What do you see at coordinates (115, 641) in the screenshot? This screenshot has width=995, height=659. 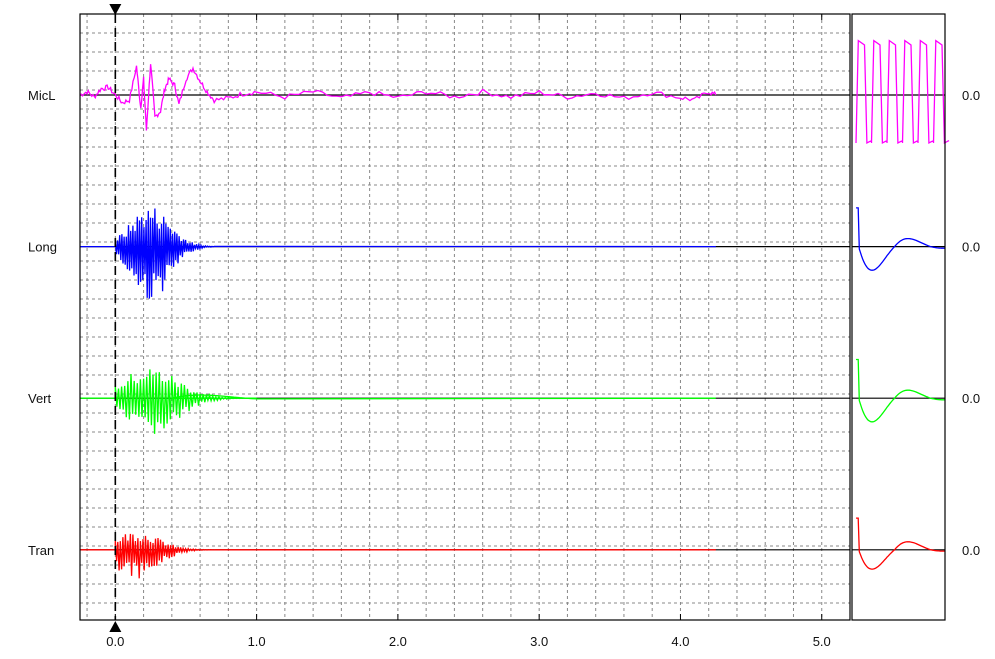 I see `x-tick-label: 0.0` at bounding box center [115, 641].